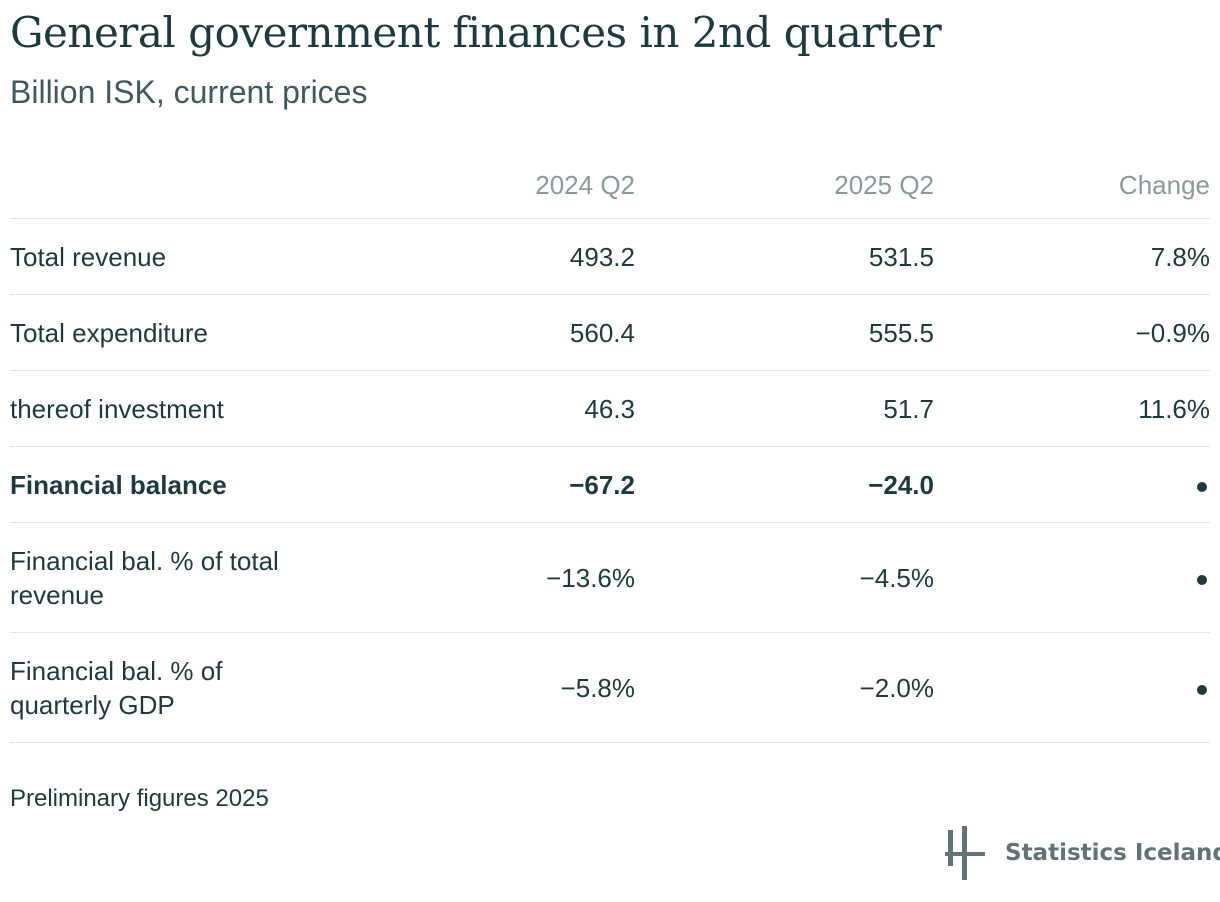 Image resolution: width=1220 pixels, height=902 pixels. What do you see at coordinates (602, 256) in the screenshot?
I see `value-2024-q2: 493.2` at bounding box center [602, 256].